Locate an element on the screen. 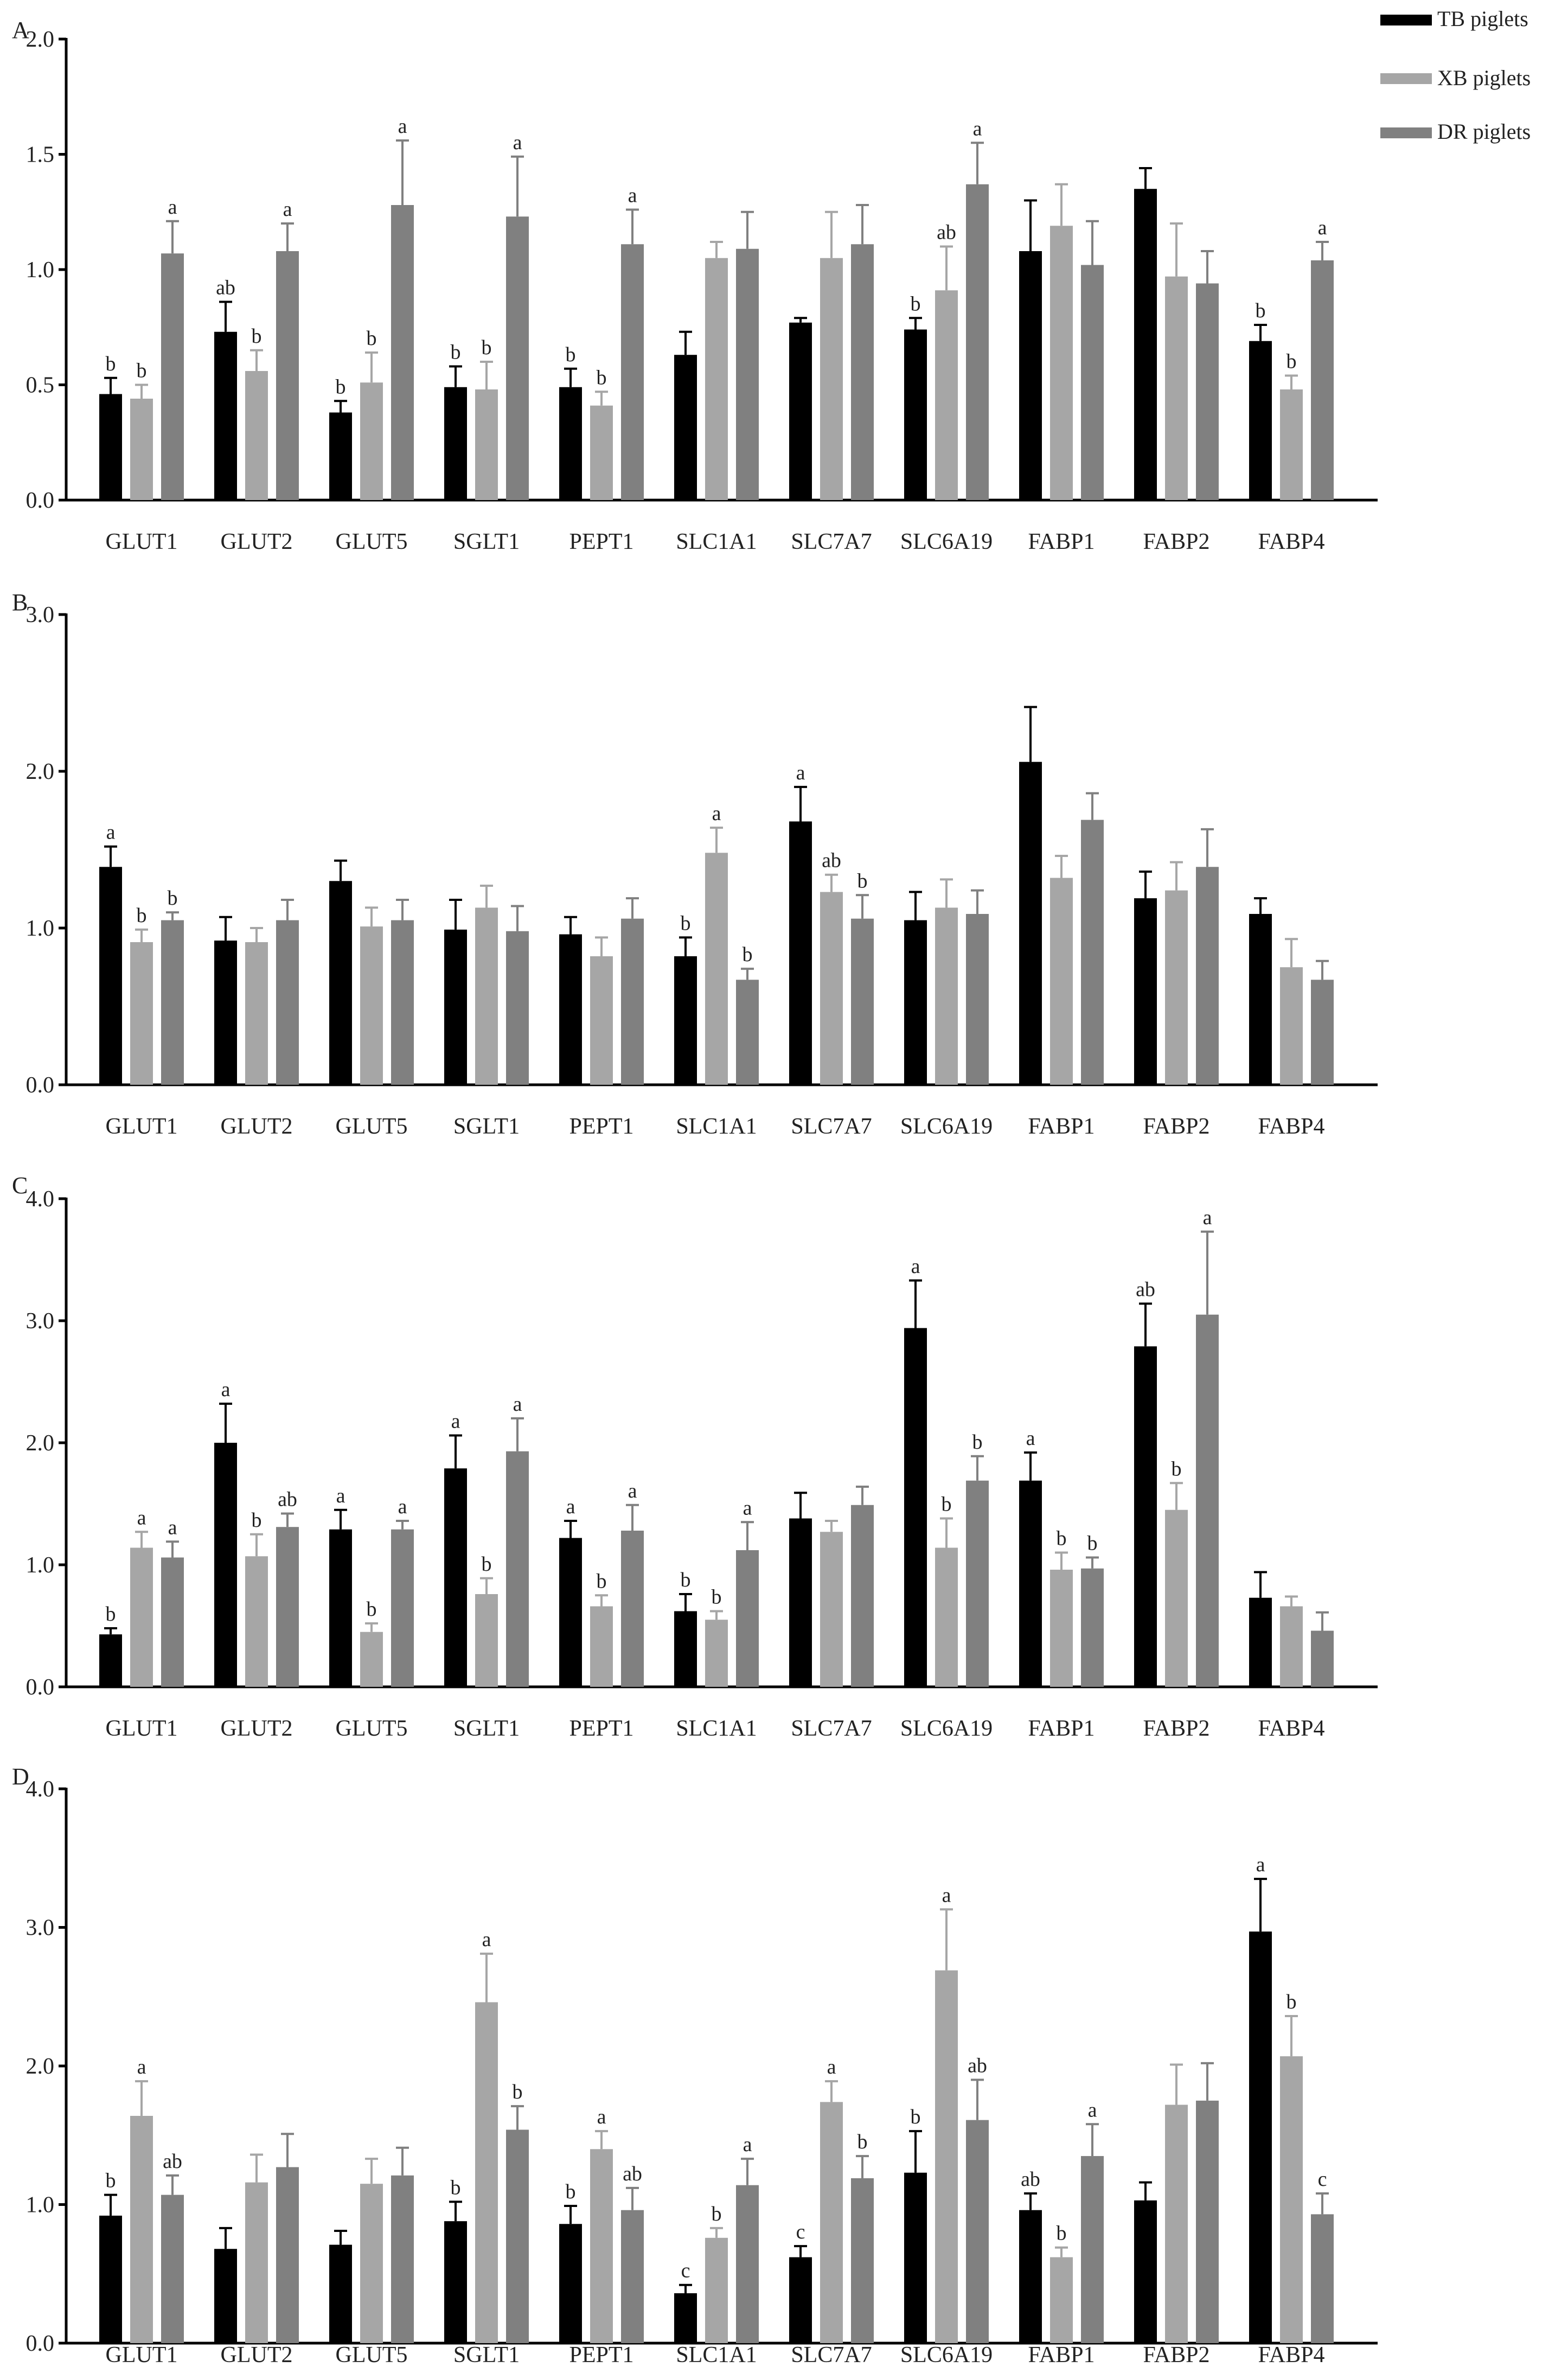 The width and height of the screenshot is (1568, 2367). panel-d-bar-dr-fabp1 is located at coordinates (1092, 2249).